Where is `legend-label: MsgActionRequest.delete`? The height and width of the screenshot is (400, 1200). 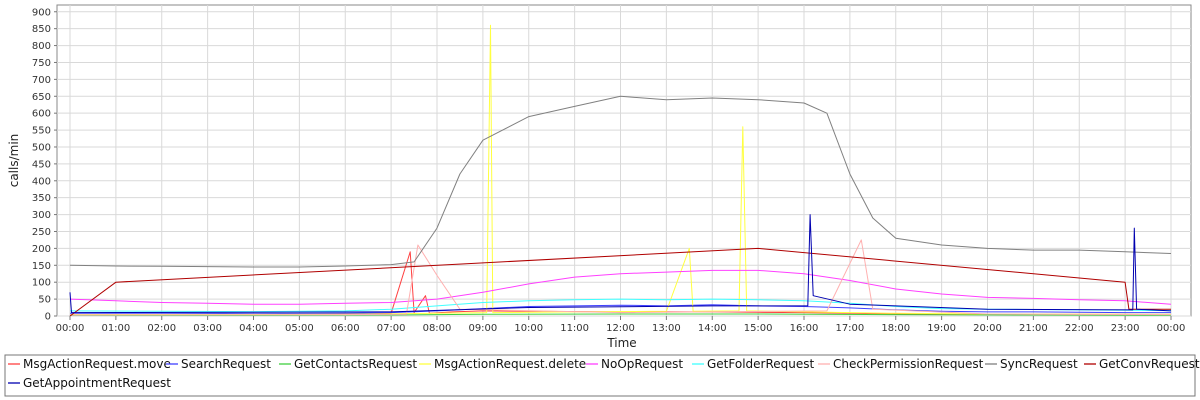 legend-label: MsgActionRequest.delete is located at coordinates (510, 364).